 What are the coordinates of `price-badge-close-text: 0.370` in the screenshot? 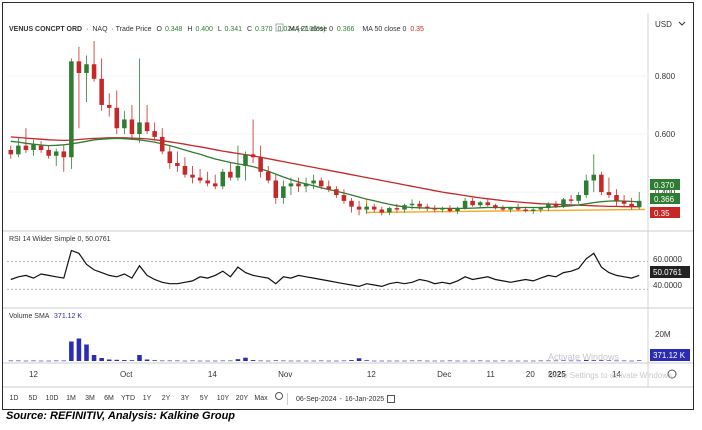 It's located at (664, 185).